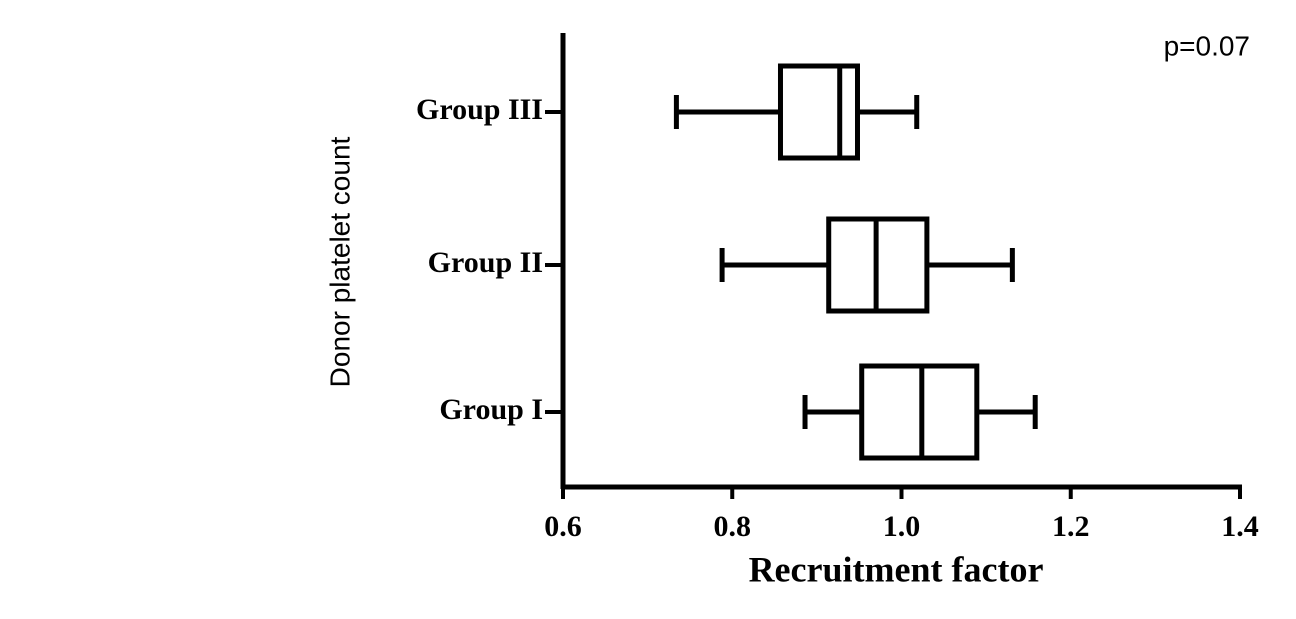 The width and height of the screenshot is (1296, 619). What do you see at coordinates (485, 262) in the screenshot?
I see `y-tick-label: Group II` at bounding box center [485, 262].